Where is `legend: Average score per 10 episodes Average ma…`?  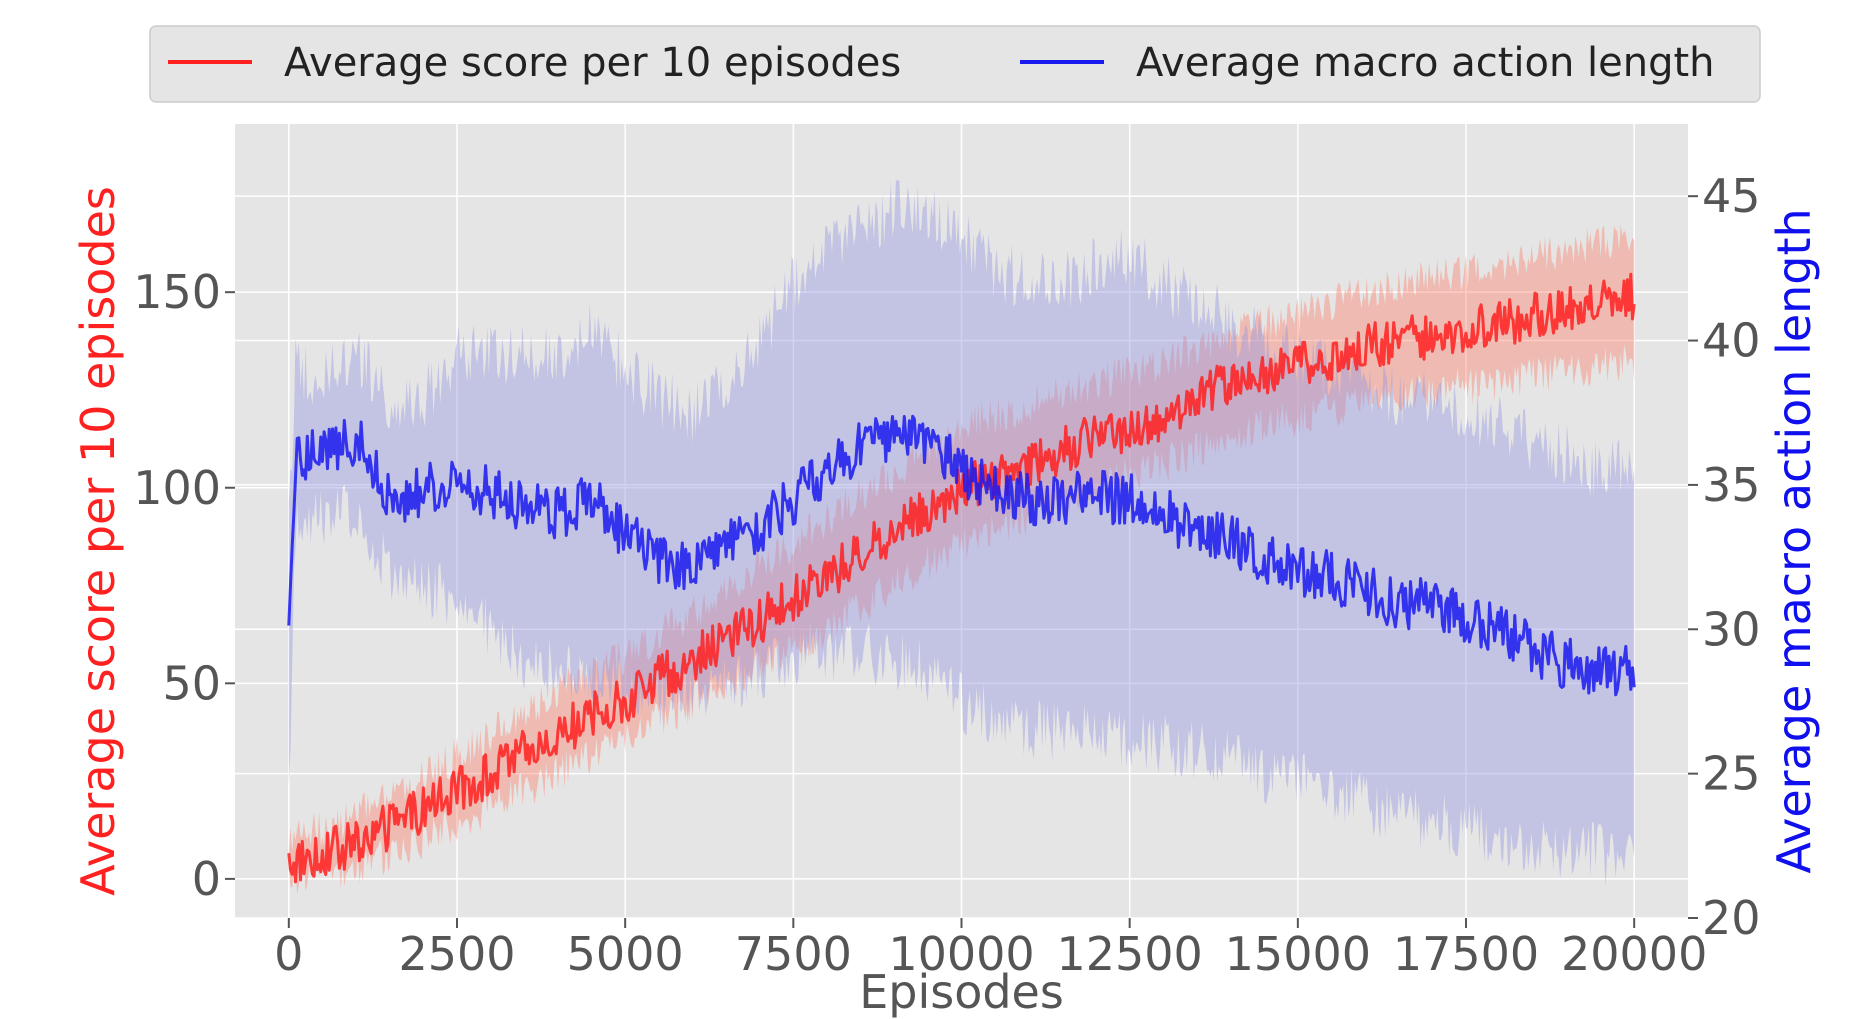 legend: Average score per 10 episodes Average ma… is located at coordinates (955, 64).